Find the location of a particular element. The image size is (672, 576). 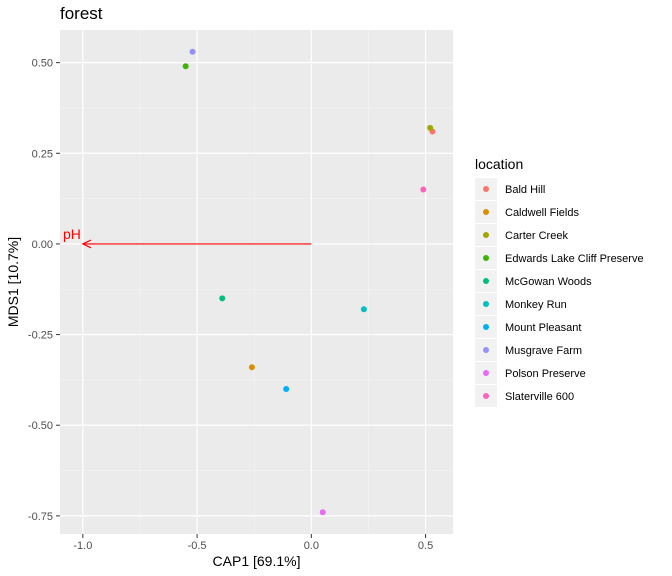

legend-label: McGowan Woods is located at coordinates (548, 282).